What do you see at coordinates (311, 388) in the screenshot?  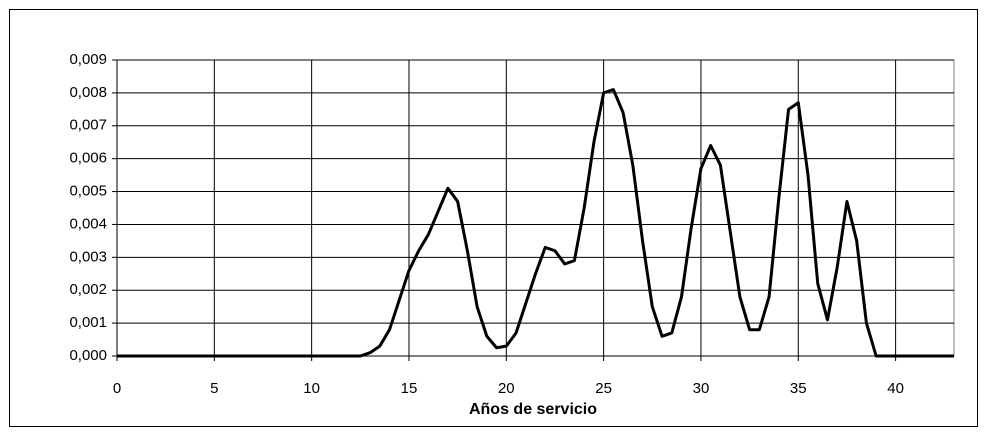 I see `x-tick-label: 10` at bounding box center [311, 388].